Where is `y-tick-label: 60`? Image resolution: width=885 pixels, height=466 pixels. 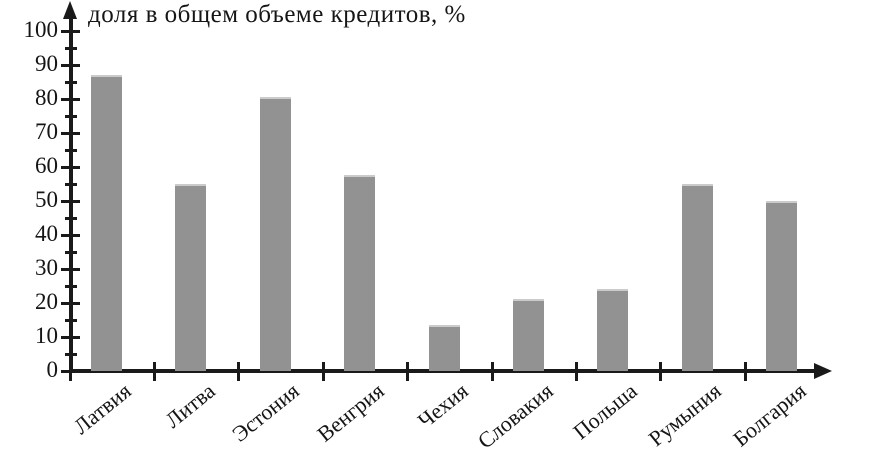
y-tick-label: 60 is located at coordinates (46, 165).